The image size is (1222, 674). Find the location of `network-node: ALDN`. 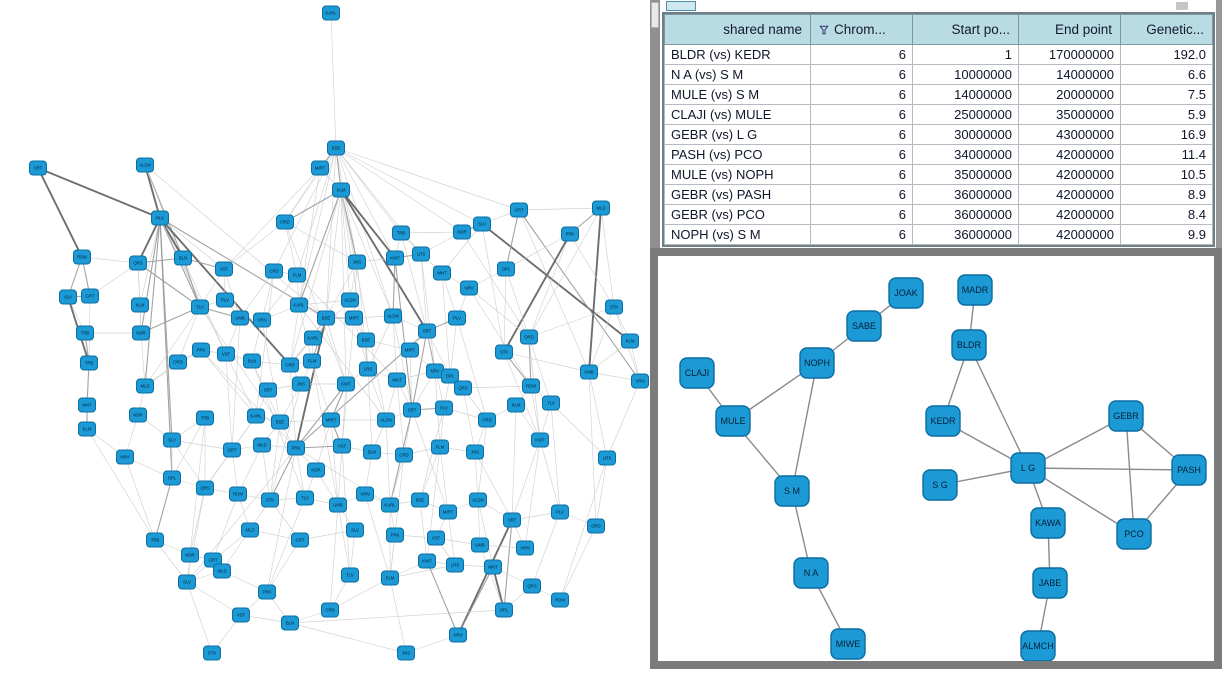

network-node: ALDN is located at coordinates (478, 500).